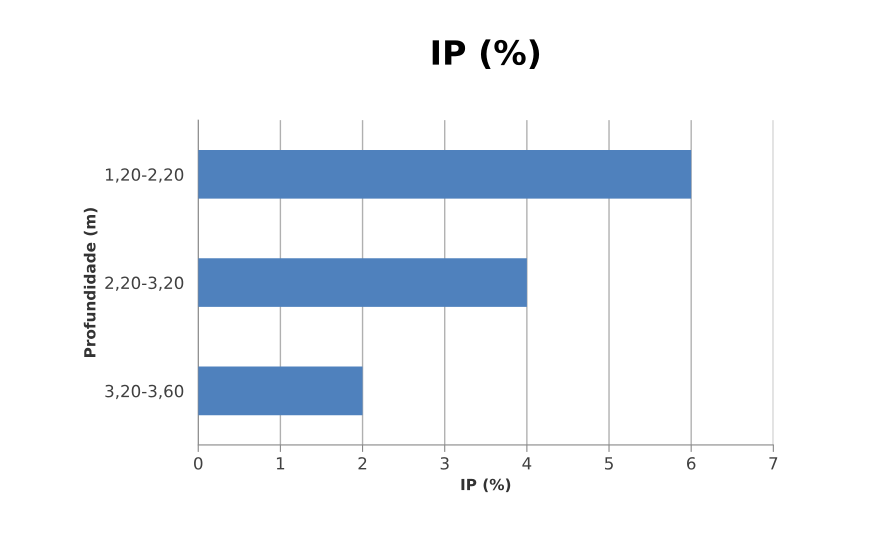 This screenshot has height=559, width=893. What do you see at coordinates (280, 463) in the screenshot?
I see `x-tick-label: 1` at bounding box center [280, 463].